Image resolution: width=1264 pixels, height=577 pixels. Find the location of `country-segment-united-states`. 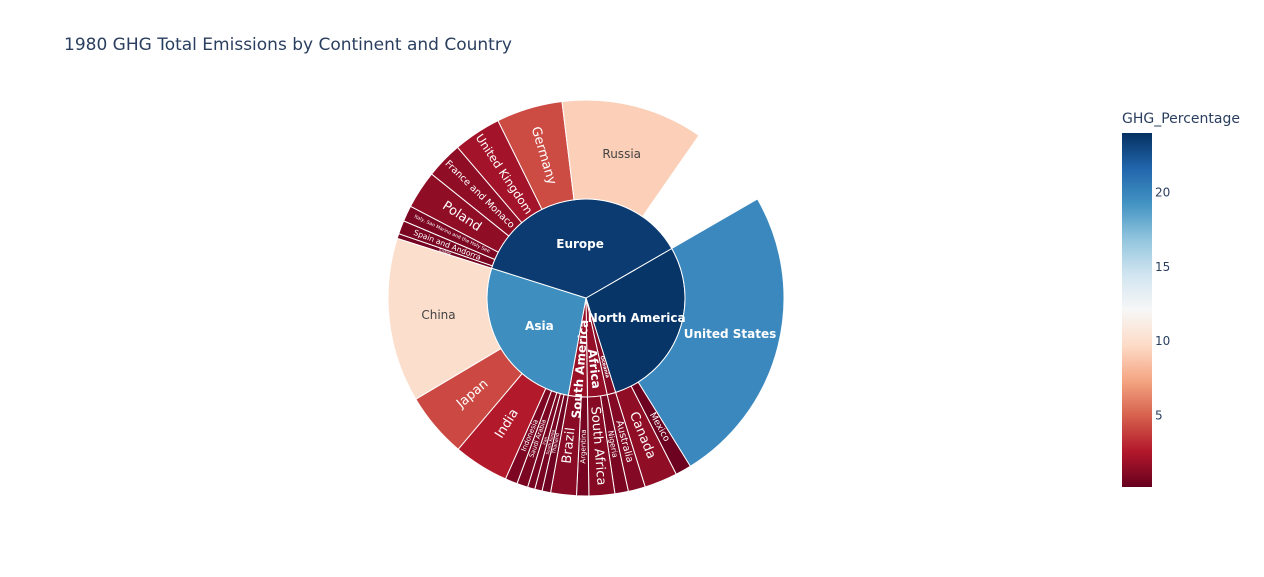

country-segment-united-states is located at coordinates (711, 332).